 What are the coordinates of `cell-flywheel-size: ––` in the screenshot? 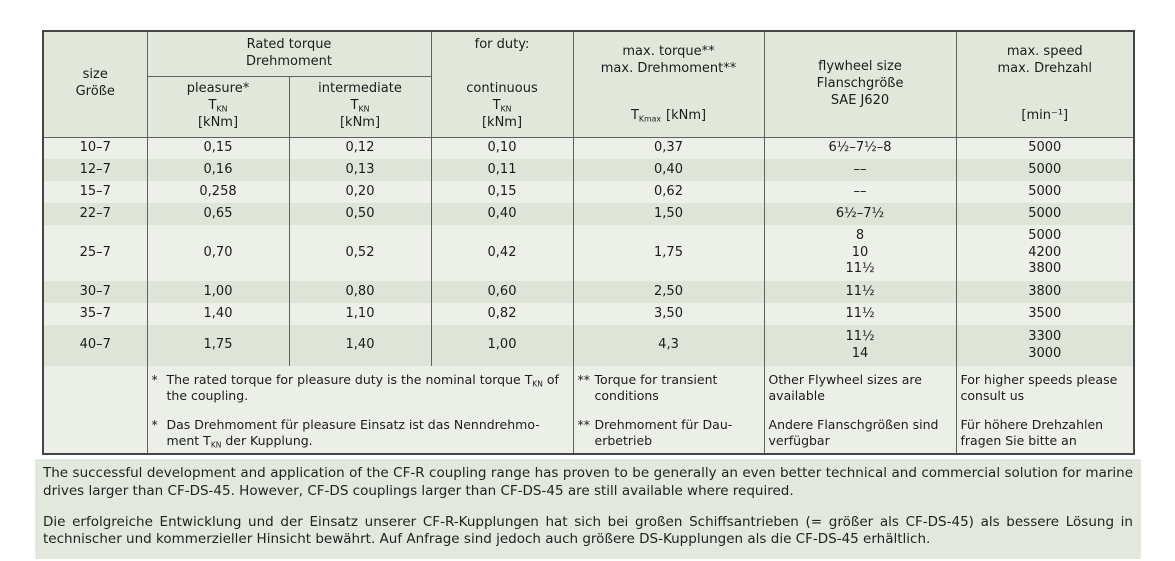 It's located at (860, 170).